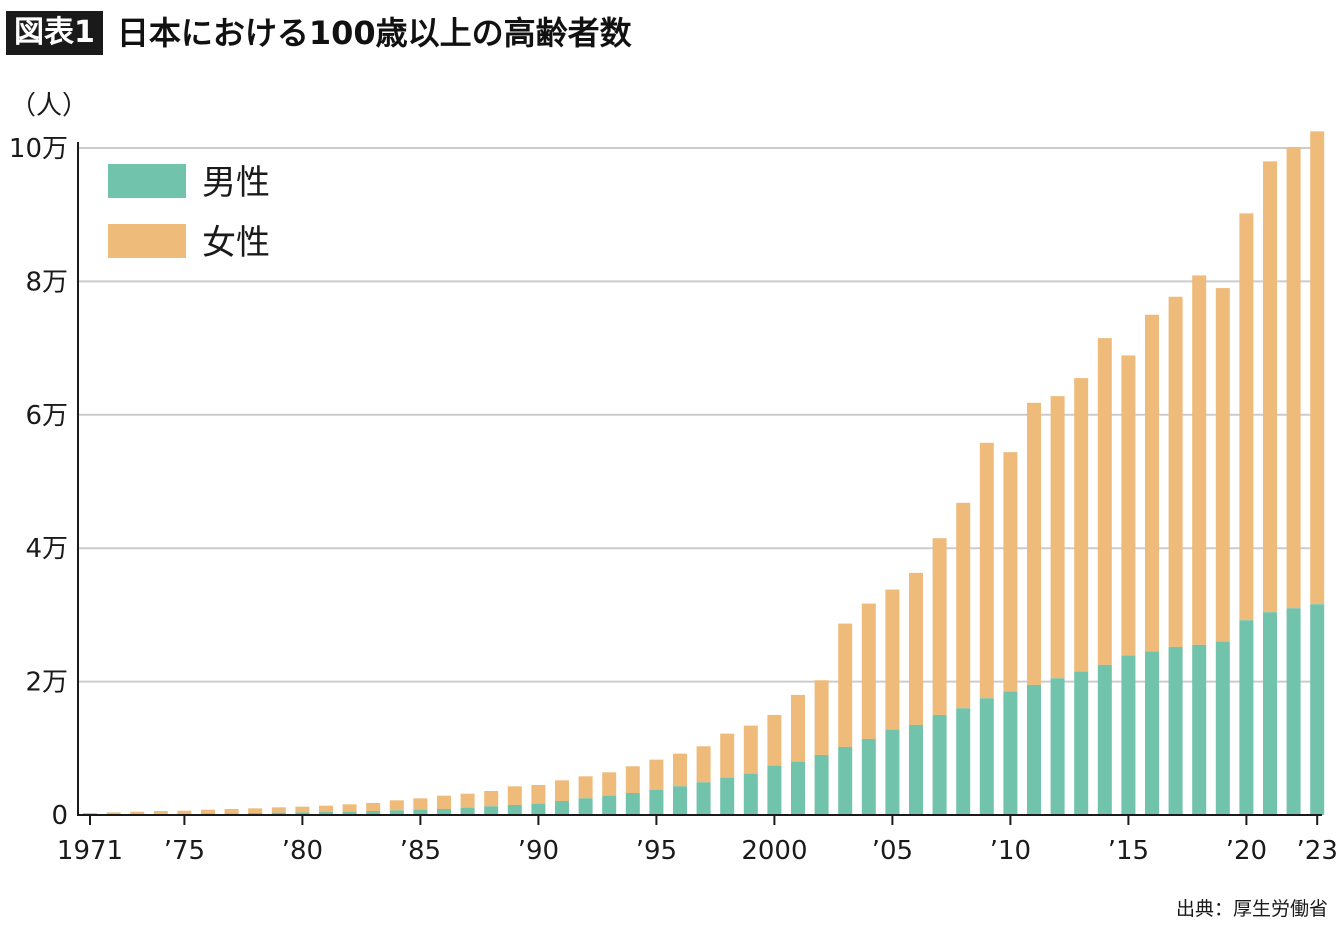 The width and height of the screenshot is (1340, 927). Describe the element at coordinates (1246, 851) in the screenshot. I see `x-tick-label: ’20` at that location.